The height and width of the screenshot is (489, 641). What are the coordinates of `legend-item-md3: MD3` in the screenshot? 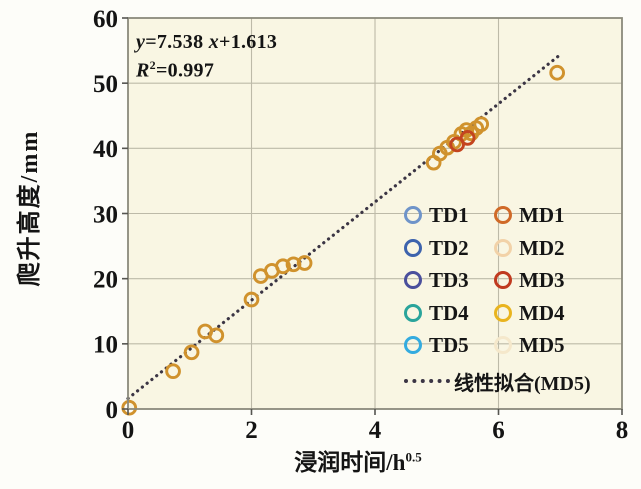 It's located at (539, 280).